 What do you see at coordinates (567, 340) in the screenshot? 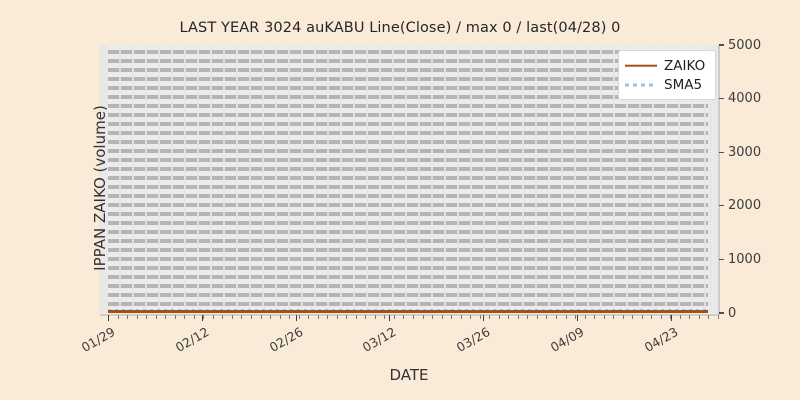
I see `x-tick-label-04-09: 04/09` at bounding box center [567, 340].